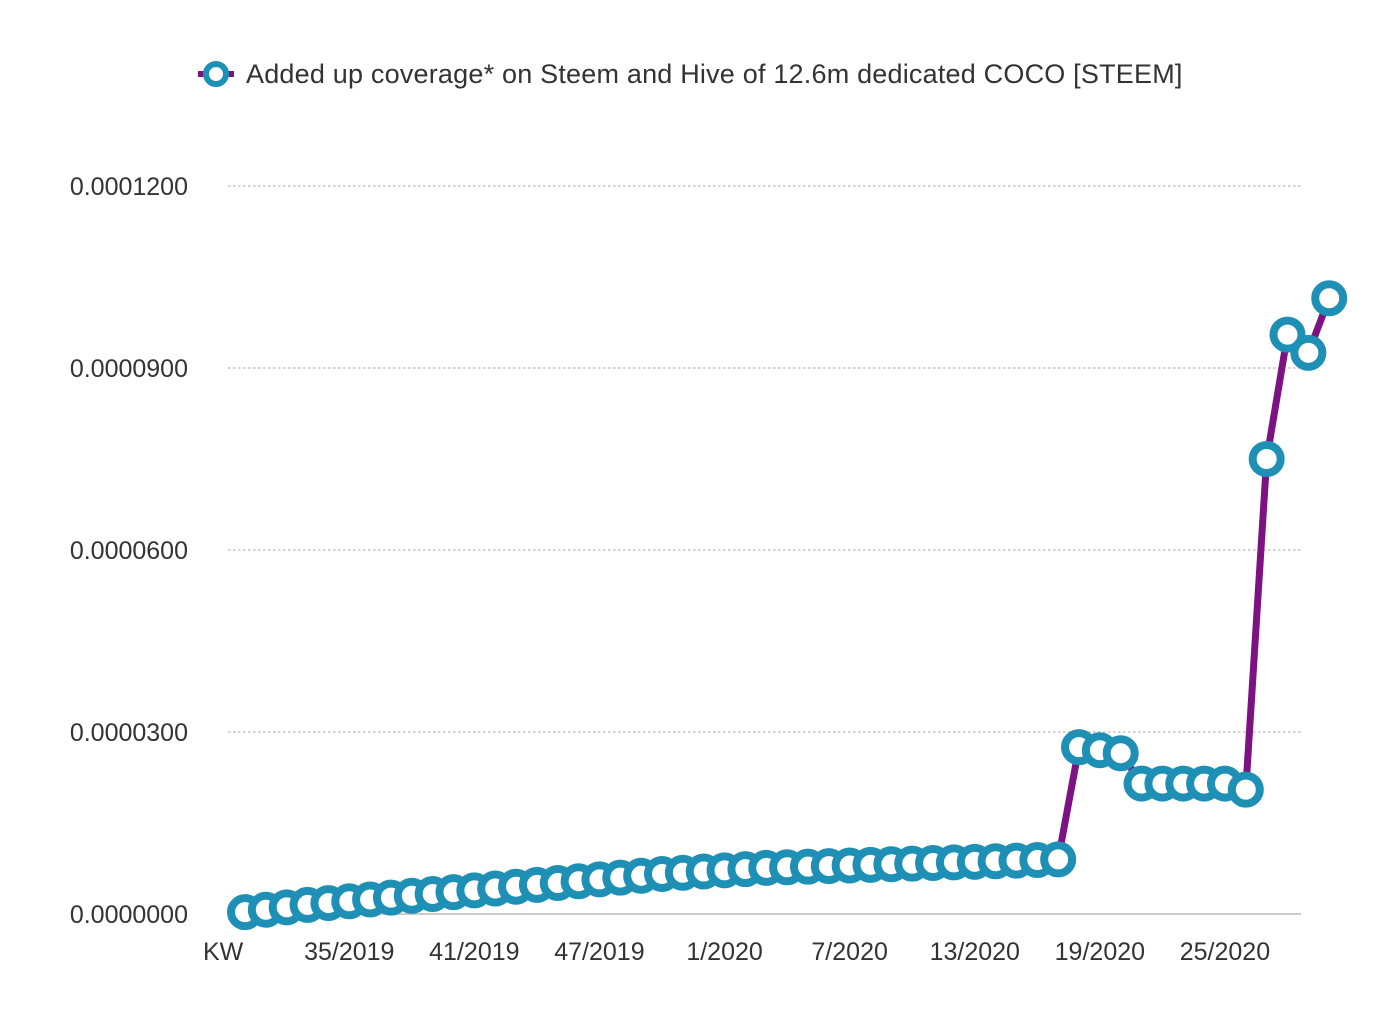 The height and width of the screenshot is (1016, 1396). What do you see at coordinates (849, 952) in the screenshot?
I see `x-tick-label: 7/2020` at bounding box center [849, 952].